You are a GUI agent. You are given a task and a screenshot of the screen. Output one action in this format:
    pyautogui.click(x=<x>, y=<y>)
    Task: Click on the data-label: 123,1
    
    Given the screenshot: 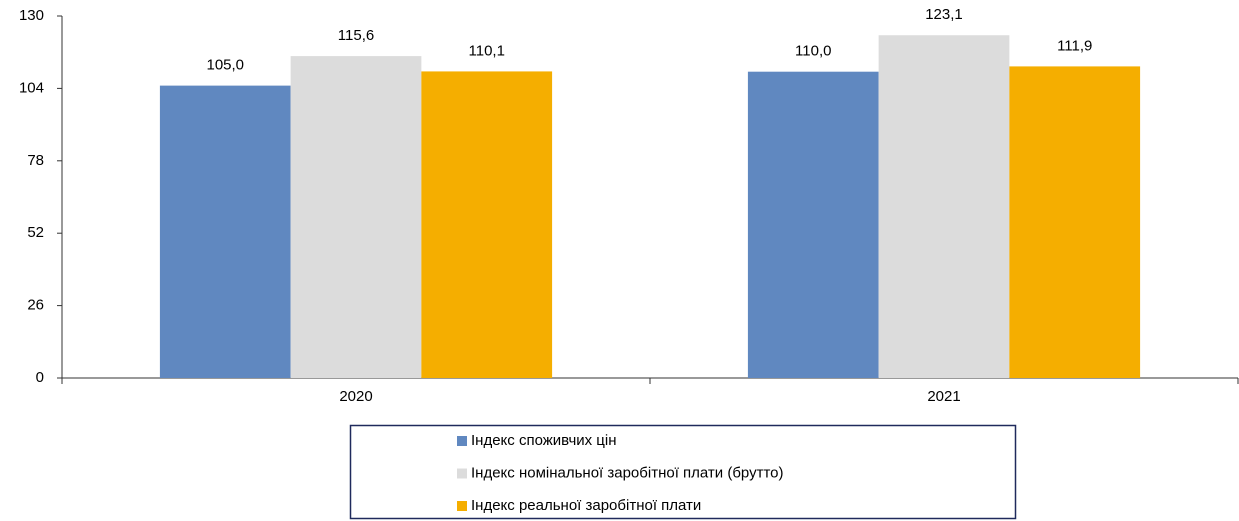 What is the action you would take?
    pyautogui.click(x=944, y=14)
    